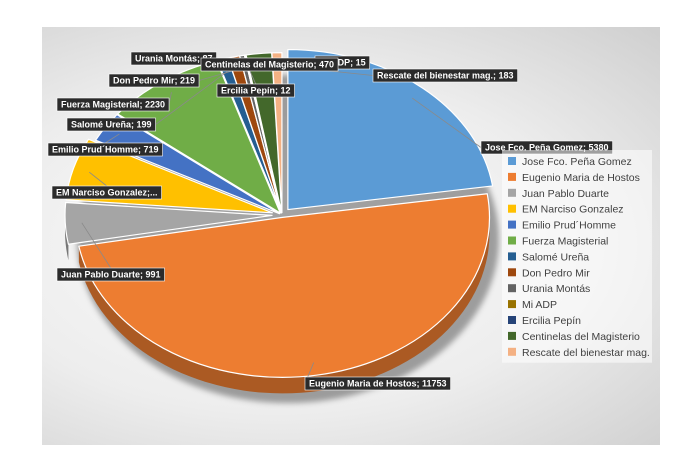 The width and height of the screenshot is (680, 450). I want to click on data-label-box-centinelas-del-magisterio, so click(269, 64).